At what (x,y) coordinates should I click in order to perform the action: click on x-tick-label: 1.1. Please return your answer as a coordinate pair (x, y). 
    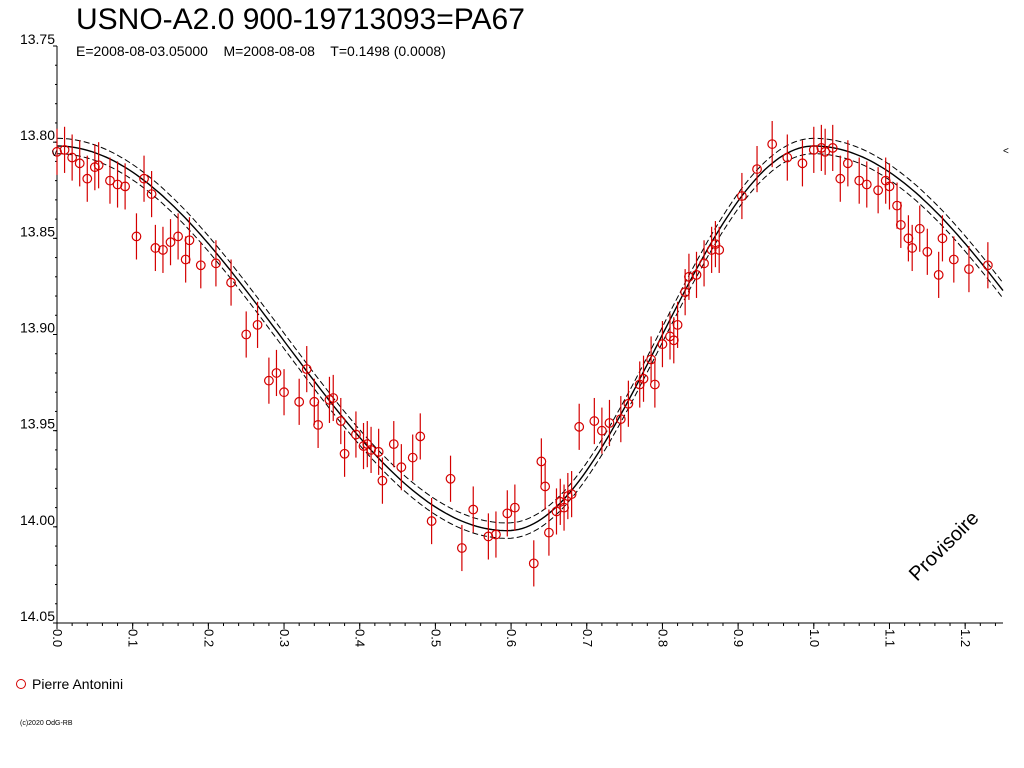
    Looking at the image, I should click on (889, 638).